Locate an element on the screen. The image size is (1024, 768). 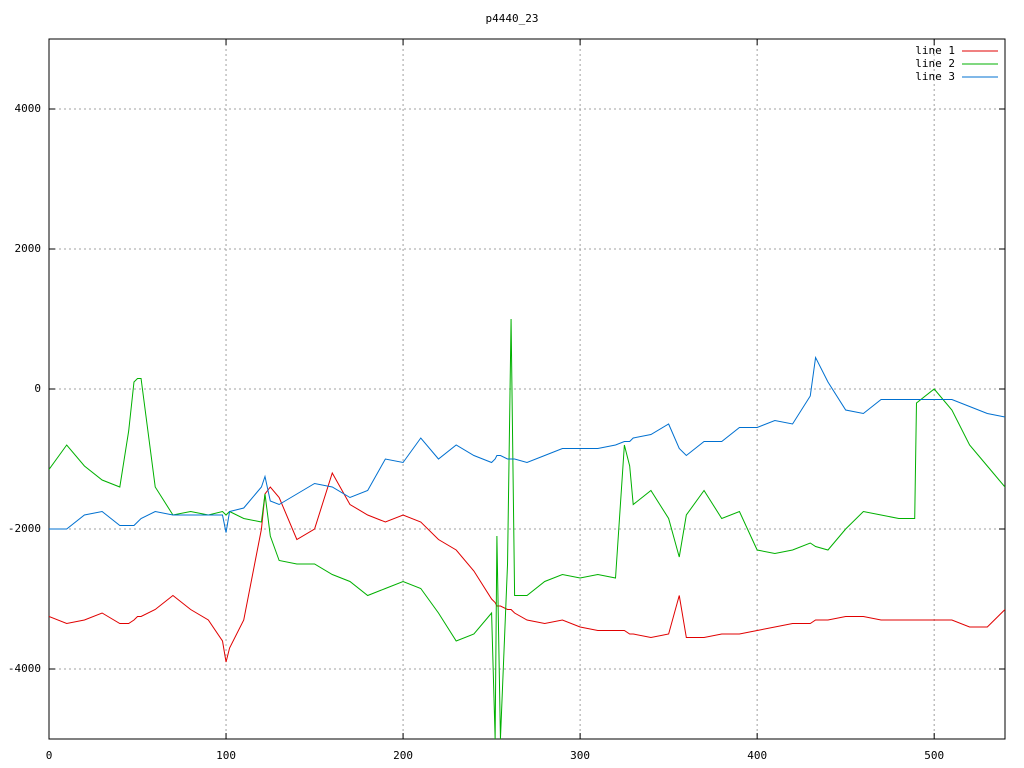
x-tick-label: 500 is located at coordinates (934, 755).